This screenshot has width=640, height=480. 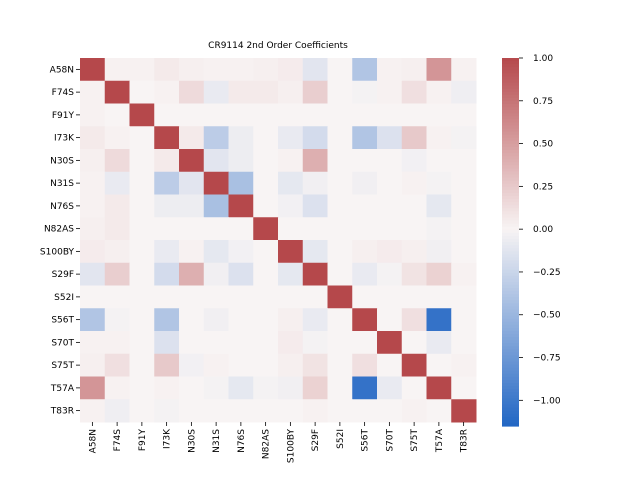 What do you see at coordinates (63, 93) in the screenshot?
I see `y-tick-label: F74S` at bounding box center [63, 93].